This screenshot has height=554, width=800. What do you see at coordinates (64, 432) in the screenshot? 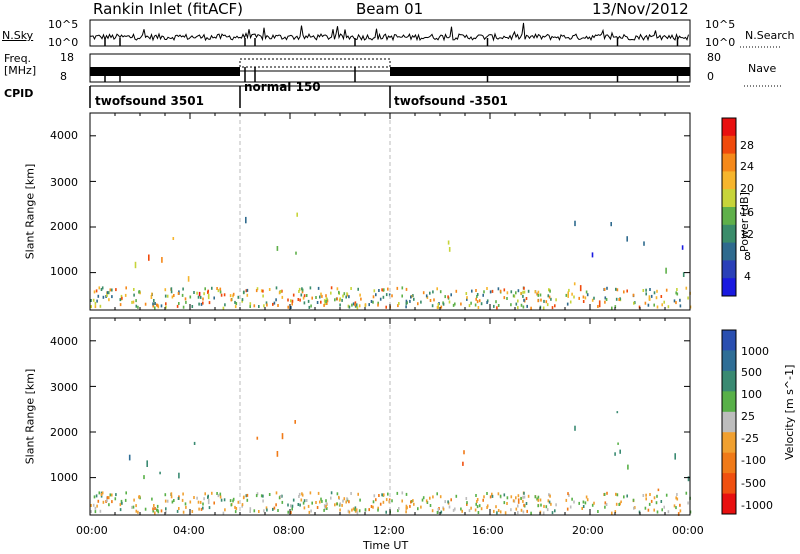
I see `velocity-y-tick: 2000` at bounding box center [64, 432].